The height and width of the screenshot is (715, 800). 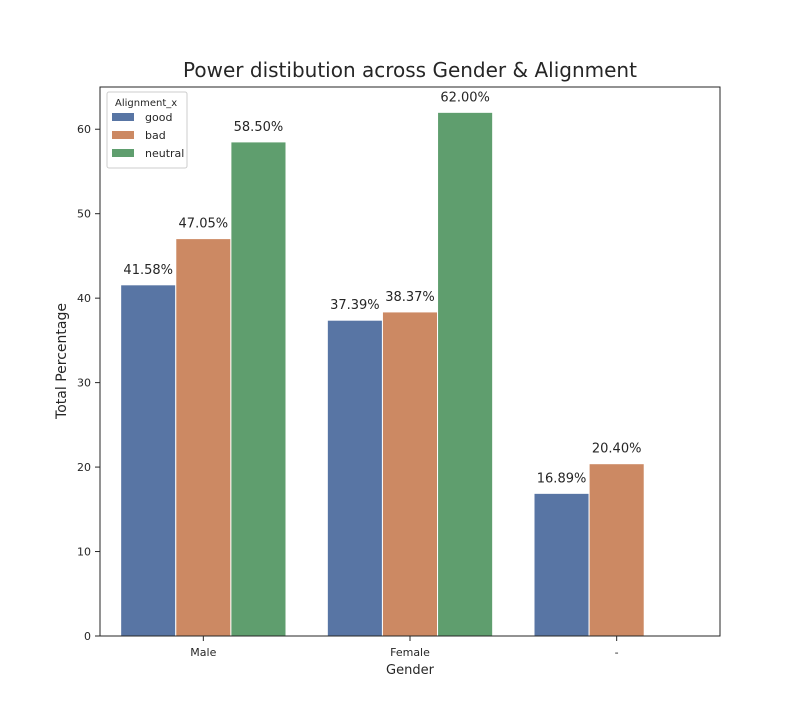 What do you see at coordinates (84, 298) in the screenshot?
I see `y-tick-label: 40` at bounding box center [84, 298].